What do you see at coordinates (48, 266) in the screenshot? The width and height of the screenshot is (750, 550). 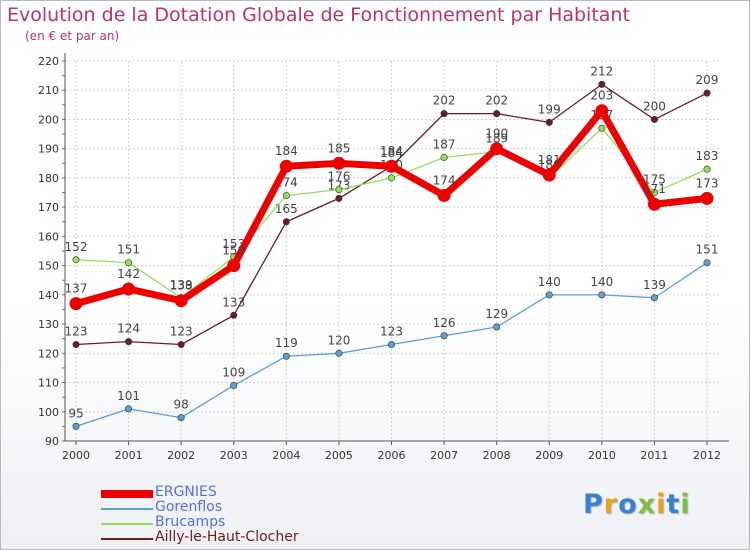 I see `y-tick-label: 150` at bounding box center [48, 266].